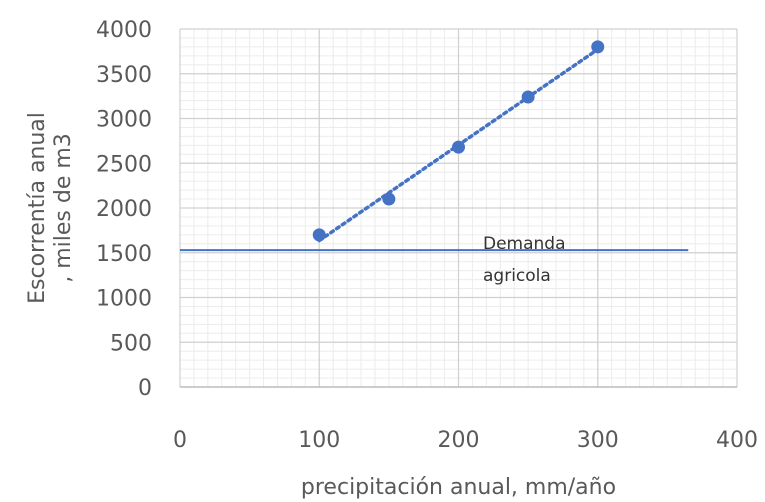 The width and height of the screenshot is (765, 502). Describe the element at coordinates (145, 388) in the screenshot. I see `y-tick-label: 0` at that location.